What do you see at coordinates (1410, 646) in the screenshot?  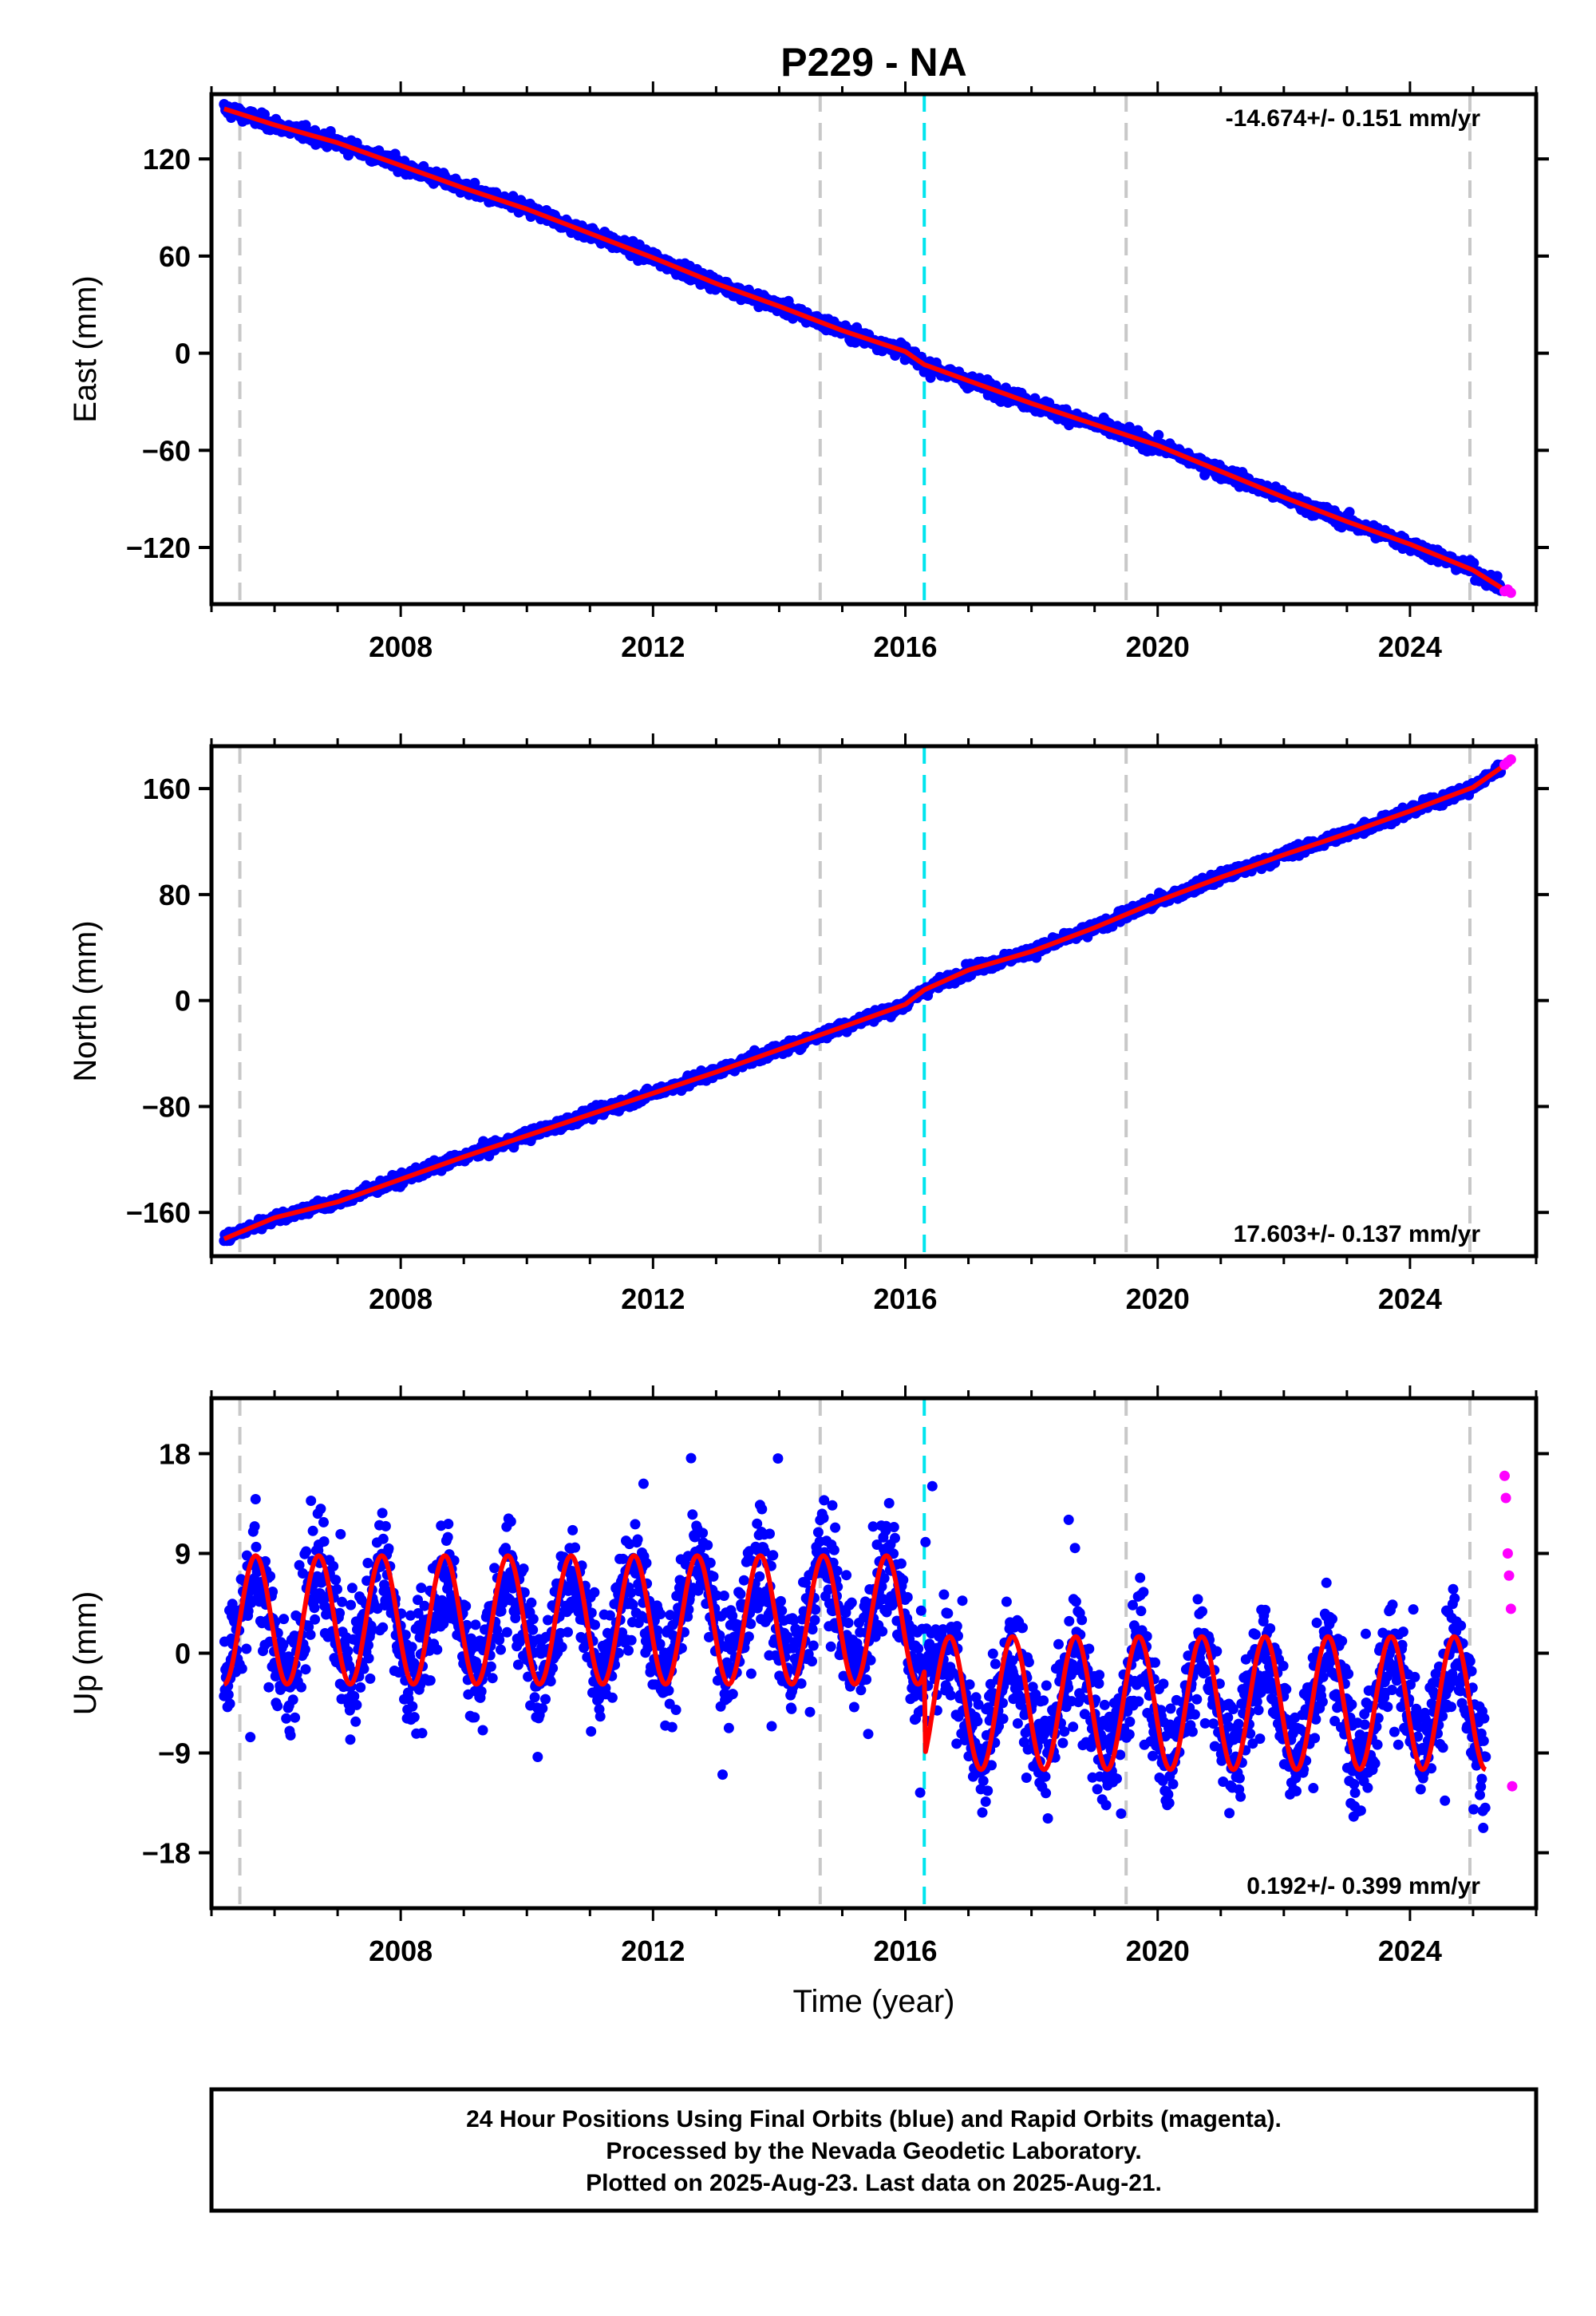 I see `east-xtick-label: 2024` at bounding box center [1410, 646].